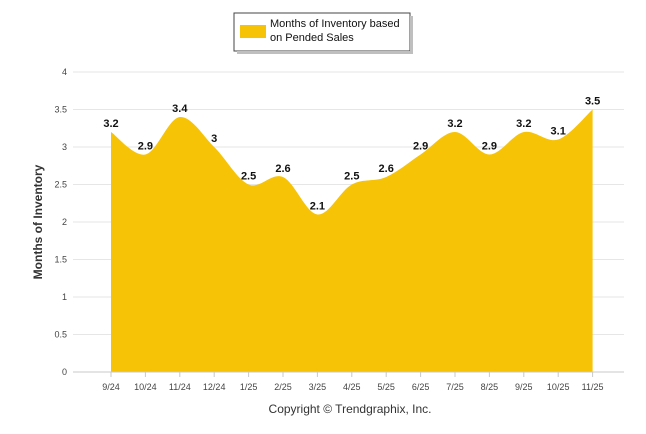 This screenshot has height=434, width=646. What do you see at coordinates (348, 374) in the screenshot?
I see `axes` at bounding box center [348, 374].